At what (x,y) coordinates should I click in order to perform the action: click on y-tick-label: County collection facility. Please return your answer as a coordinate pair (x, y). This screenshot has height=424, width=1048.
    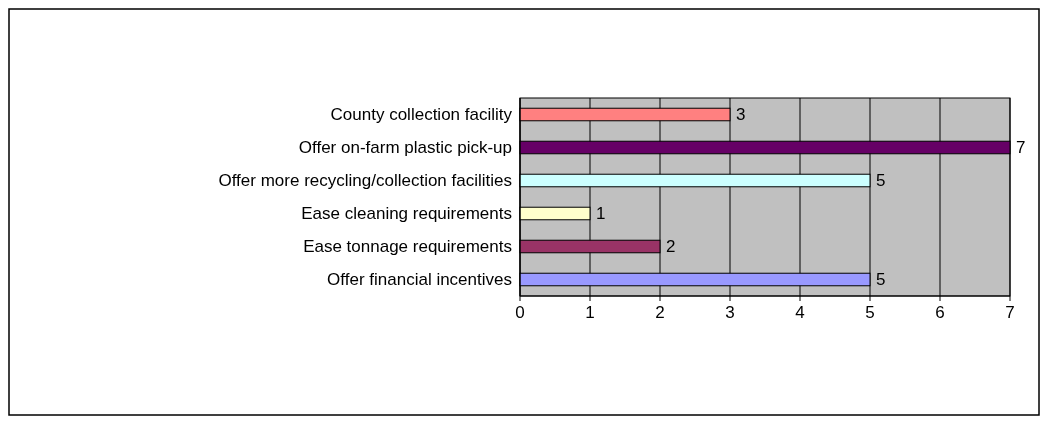
    Looking at the image, I should click on (421, 114).